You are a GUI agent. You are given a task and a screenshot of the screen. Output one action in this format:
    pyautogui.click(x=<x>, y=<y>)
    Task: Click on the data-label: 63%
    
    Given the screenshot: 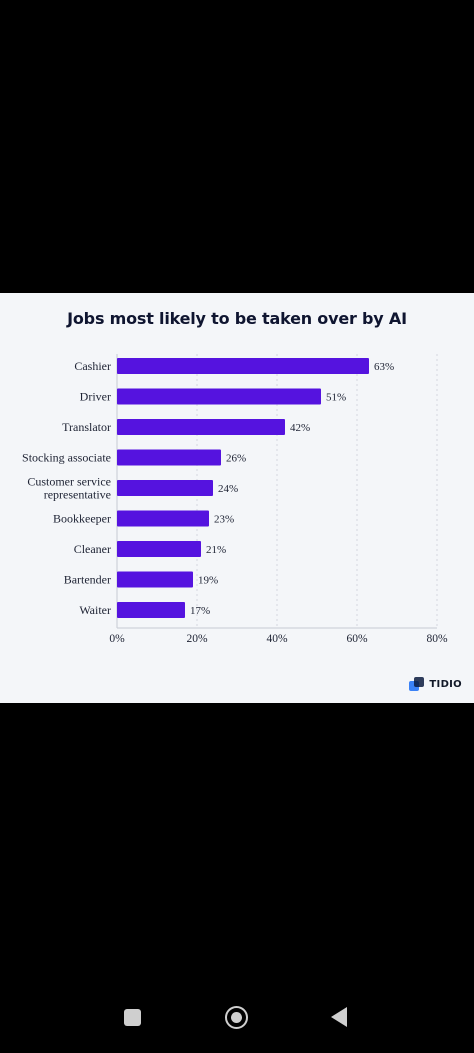 What is the action you would take?
    pyautogui.click(x=384, y=367)
    